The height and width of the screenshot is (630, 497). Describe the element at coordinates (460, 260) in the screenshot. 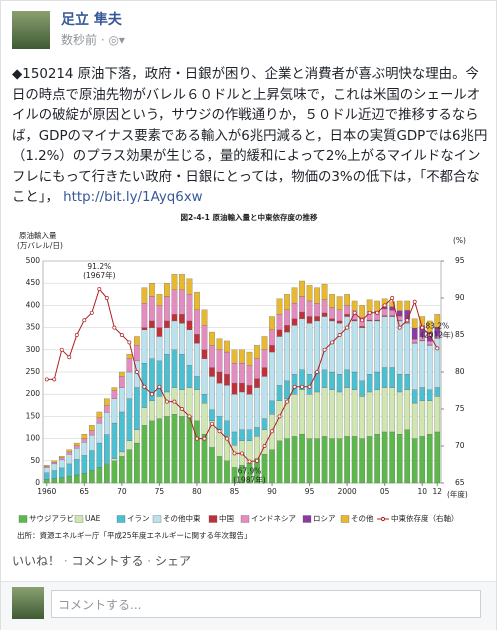

I see `y2-tick-label: 95` at that location.